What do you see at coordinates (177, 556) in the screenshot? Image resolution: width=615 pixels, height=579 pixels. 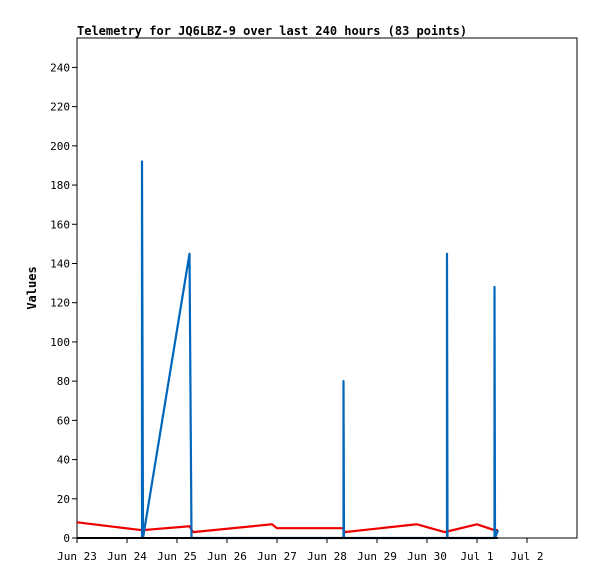 I see `x-tick-label: Jun 25` at bounding box center [177, 556].